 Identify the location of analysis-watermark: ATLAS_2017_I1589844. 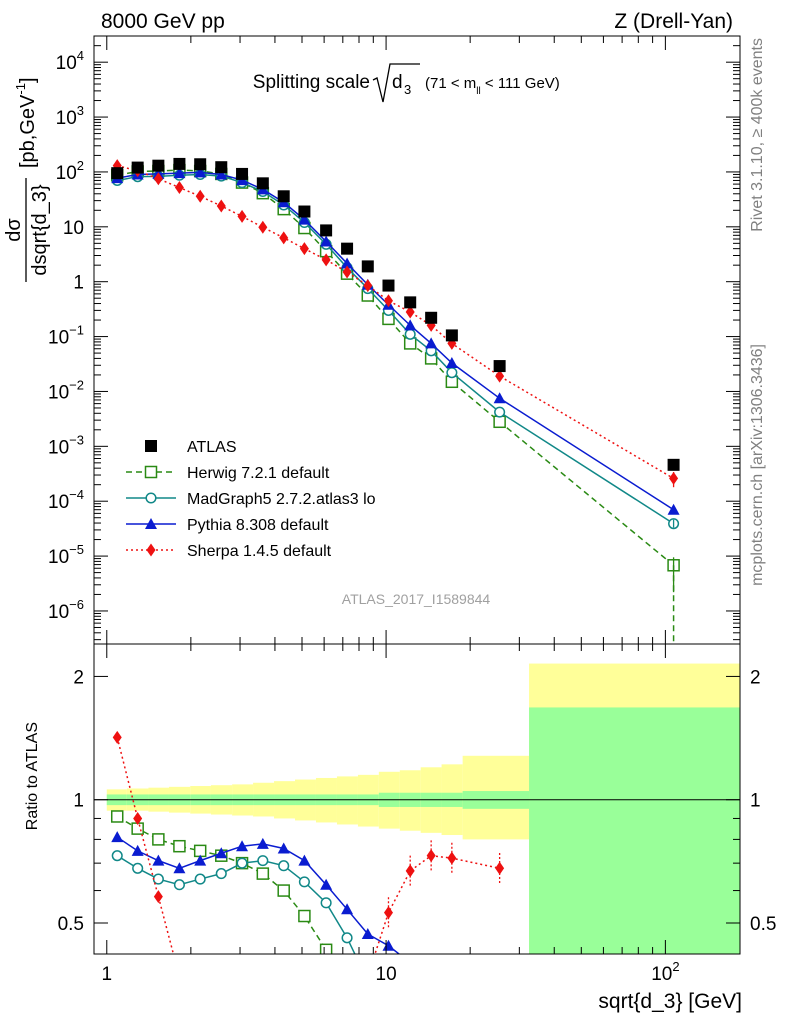
(416, 599).